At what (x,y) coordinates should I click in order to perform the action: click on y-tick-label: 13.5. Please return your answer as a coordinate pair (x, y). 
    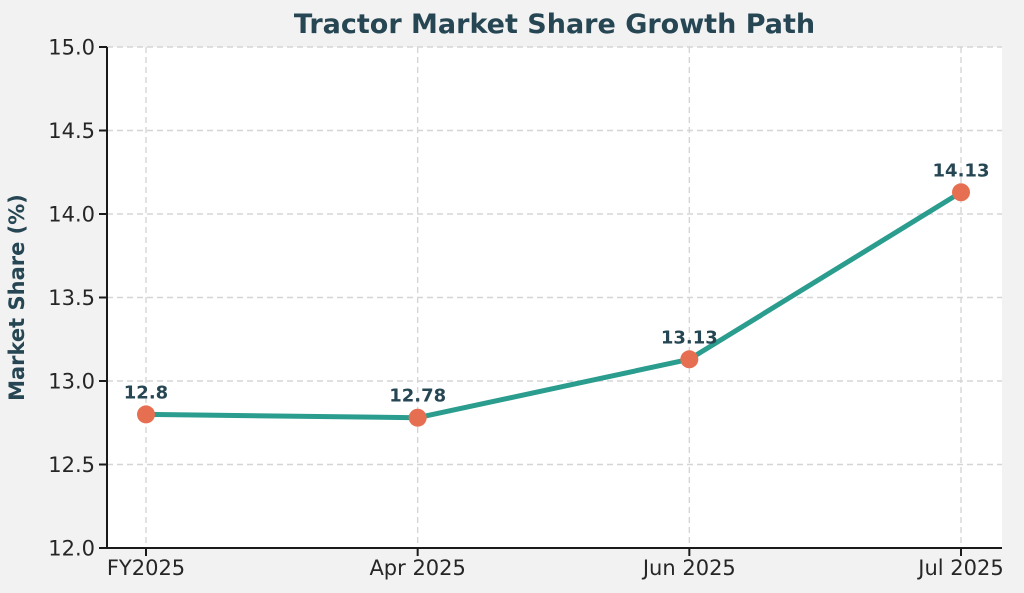
    Looking at the image, I should click on (71, 298).